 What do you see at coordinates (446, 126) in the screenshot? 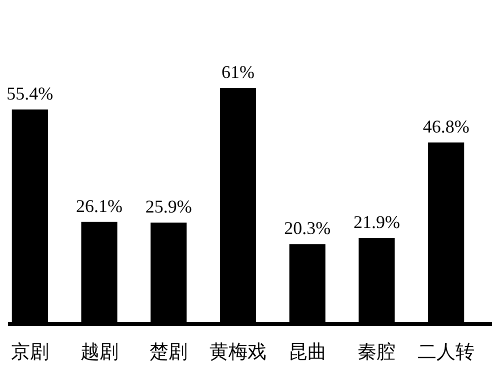
I see `data-label: 46.8%` at bounding box center [446, 126].